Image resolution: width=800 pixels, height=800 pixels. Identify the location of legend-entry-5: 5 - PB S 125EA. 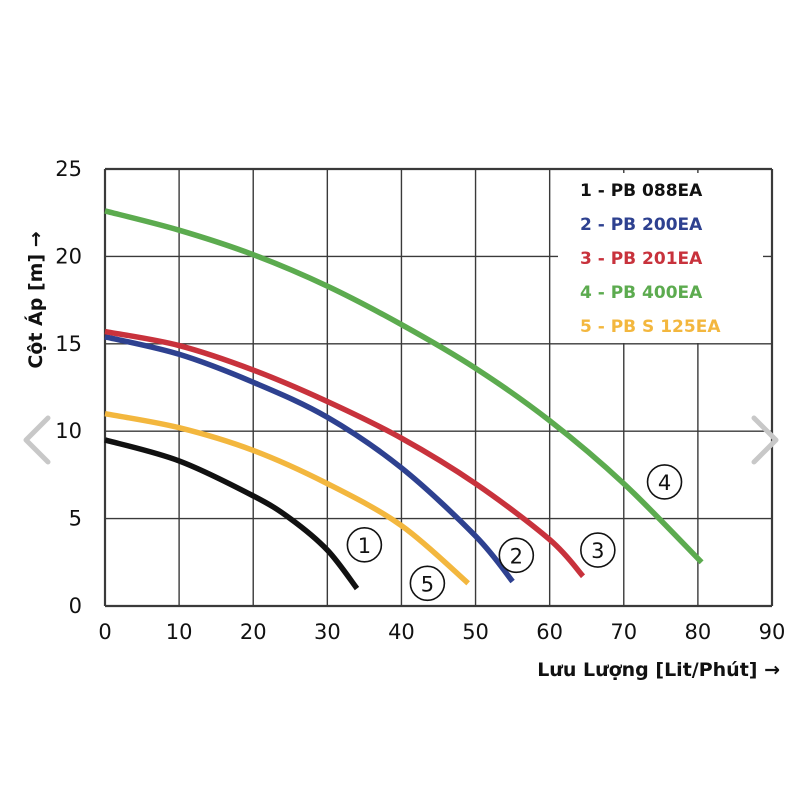
(650, 327).